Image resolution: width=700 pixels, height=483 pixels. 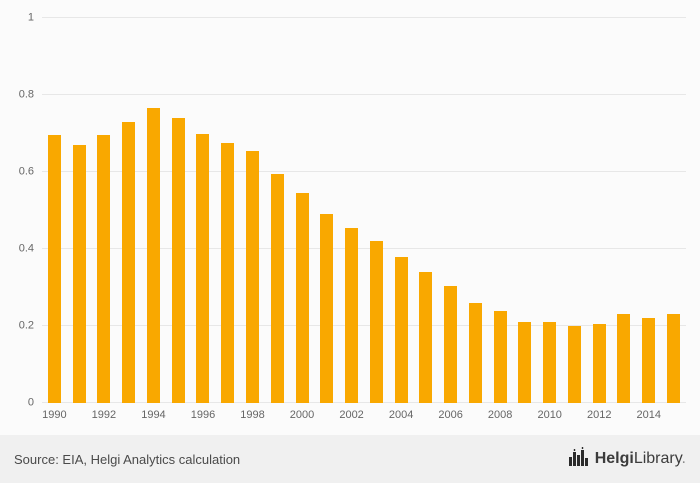 What do you see at coordinates (599, 363) in the screenshot?
I see `bar-2012` at bounding box center [599, 363].